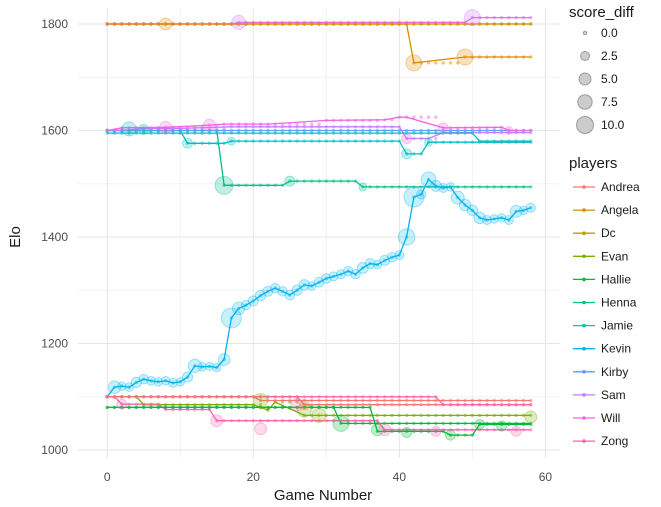 The image size is (661, 507). Describe the element at coordinates (585, 102) in the screenshot. I see `size-legend-key` at that location.